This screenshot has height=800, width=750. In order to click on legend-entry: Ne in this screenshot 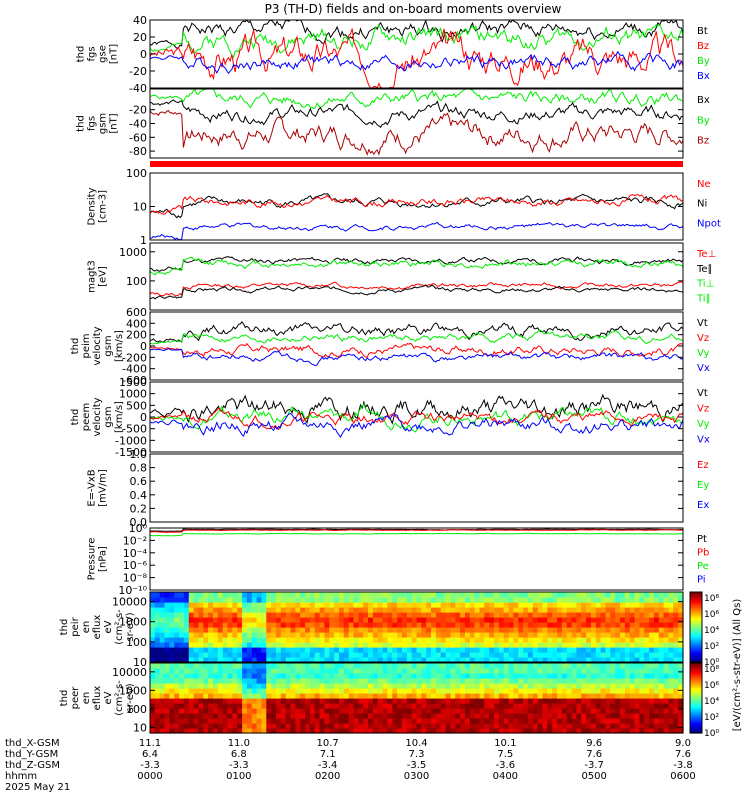, I will do `click(704, 184)`.